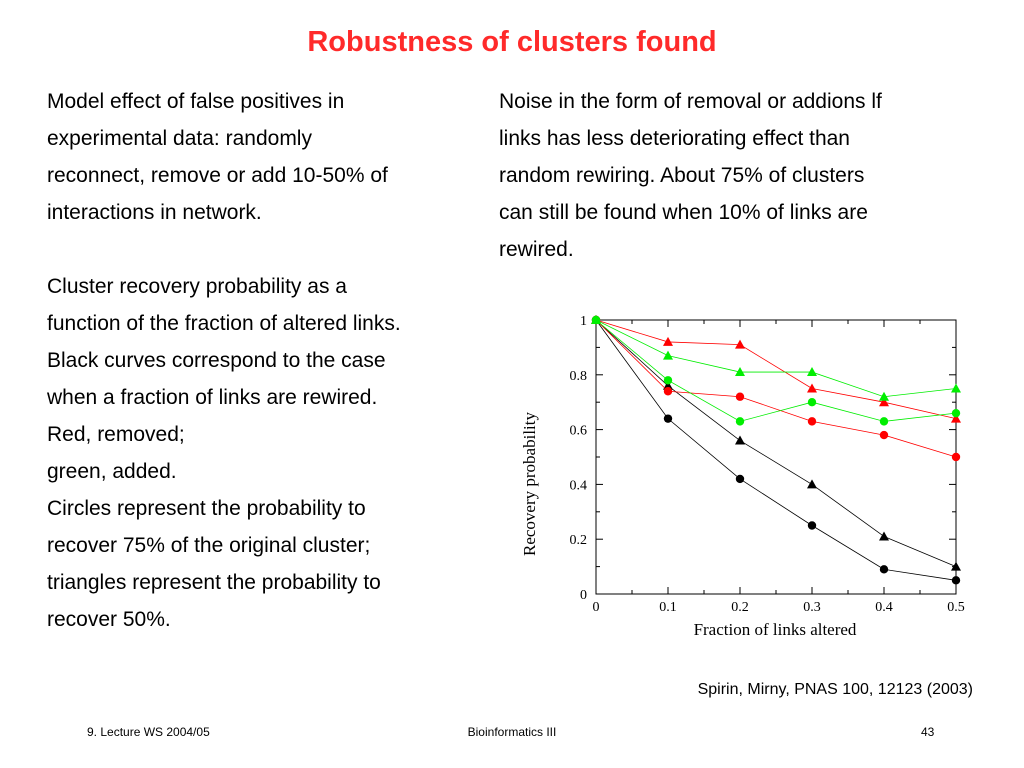 The height and width of the screenshot is (768, 1024). I want to click on left-line: Model effect of false positives in, so click(196, 101).